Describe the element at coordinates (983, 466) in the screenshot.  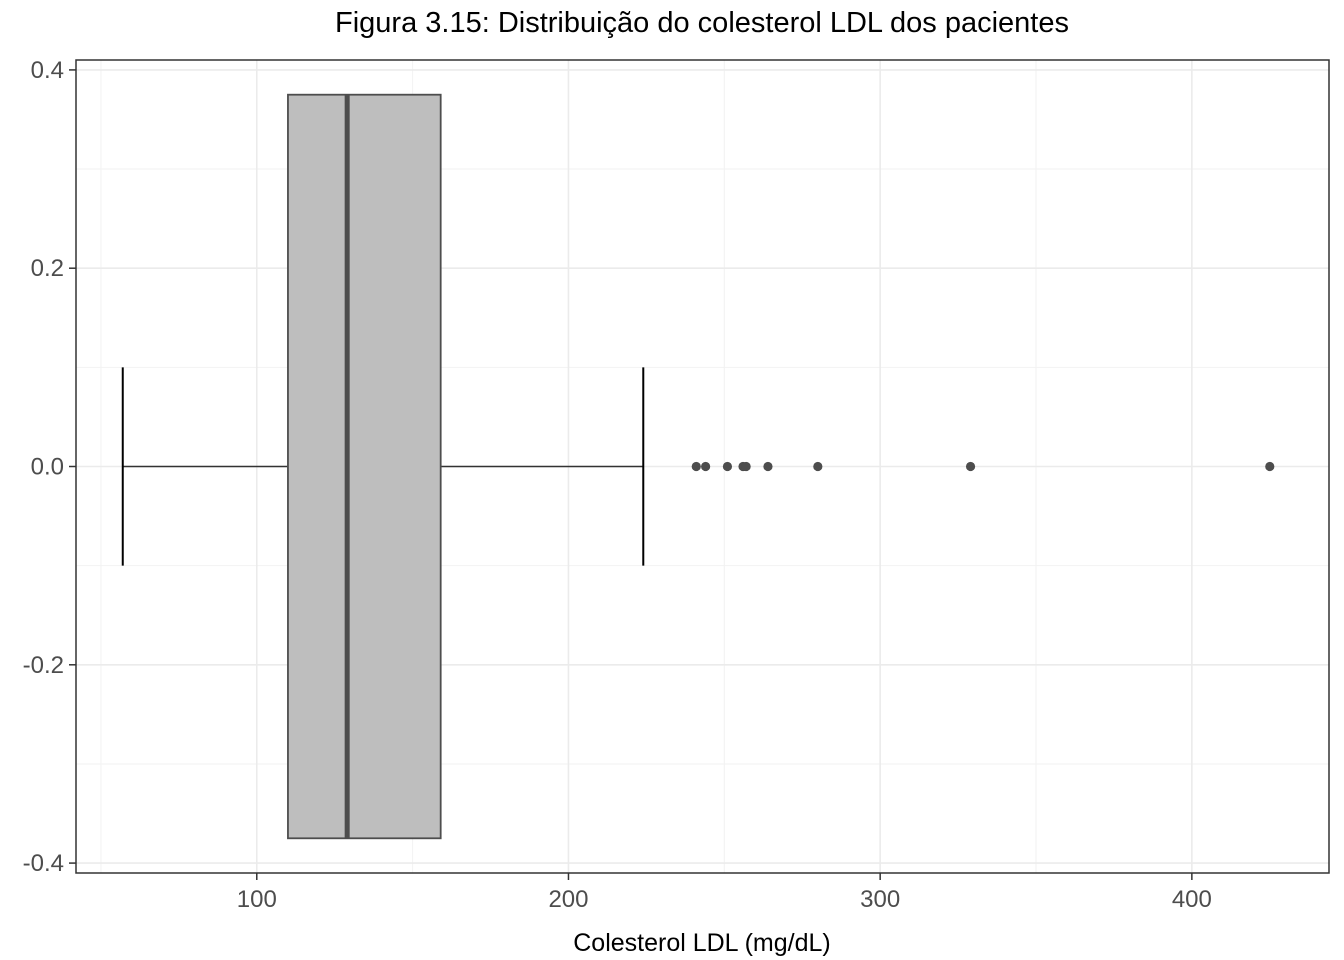
I see `outlier-points` at that location.